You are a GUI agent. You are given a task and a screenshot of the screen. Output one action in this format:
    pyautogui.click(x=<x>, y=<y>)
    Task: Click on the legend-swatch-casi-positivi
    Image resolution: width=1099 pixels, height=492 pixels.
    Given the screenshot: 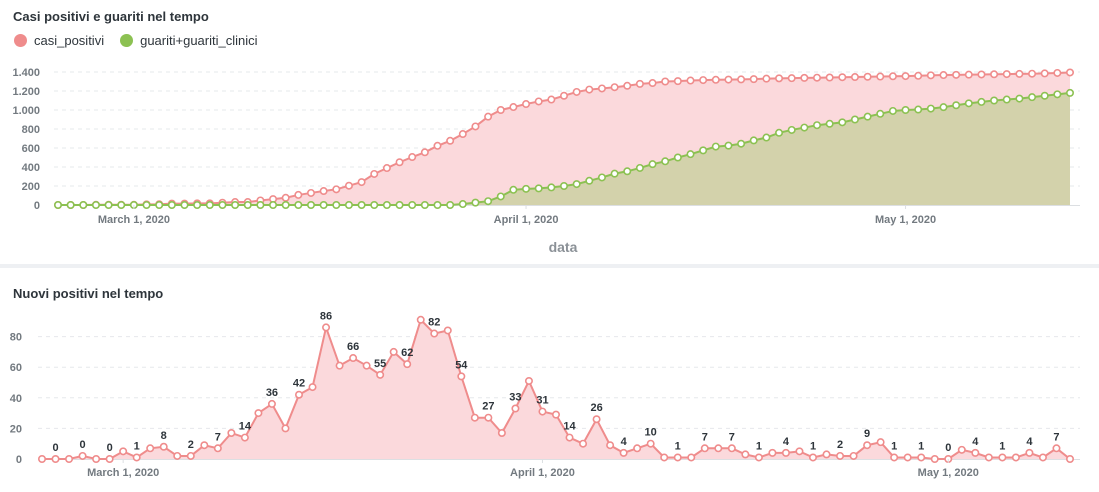 What is the action you would take?
    pyautogui.click(x=20, y=40)
    